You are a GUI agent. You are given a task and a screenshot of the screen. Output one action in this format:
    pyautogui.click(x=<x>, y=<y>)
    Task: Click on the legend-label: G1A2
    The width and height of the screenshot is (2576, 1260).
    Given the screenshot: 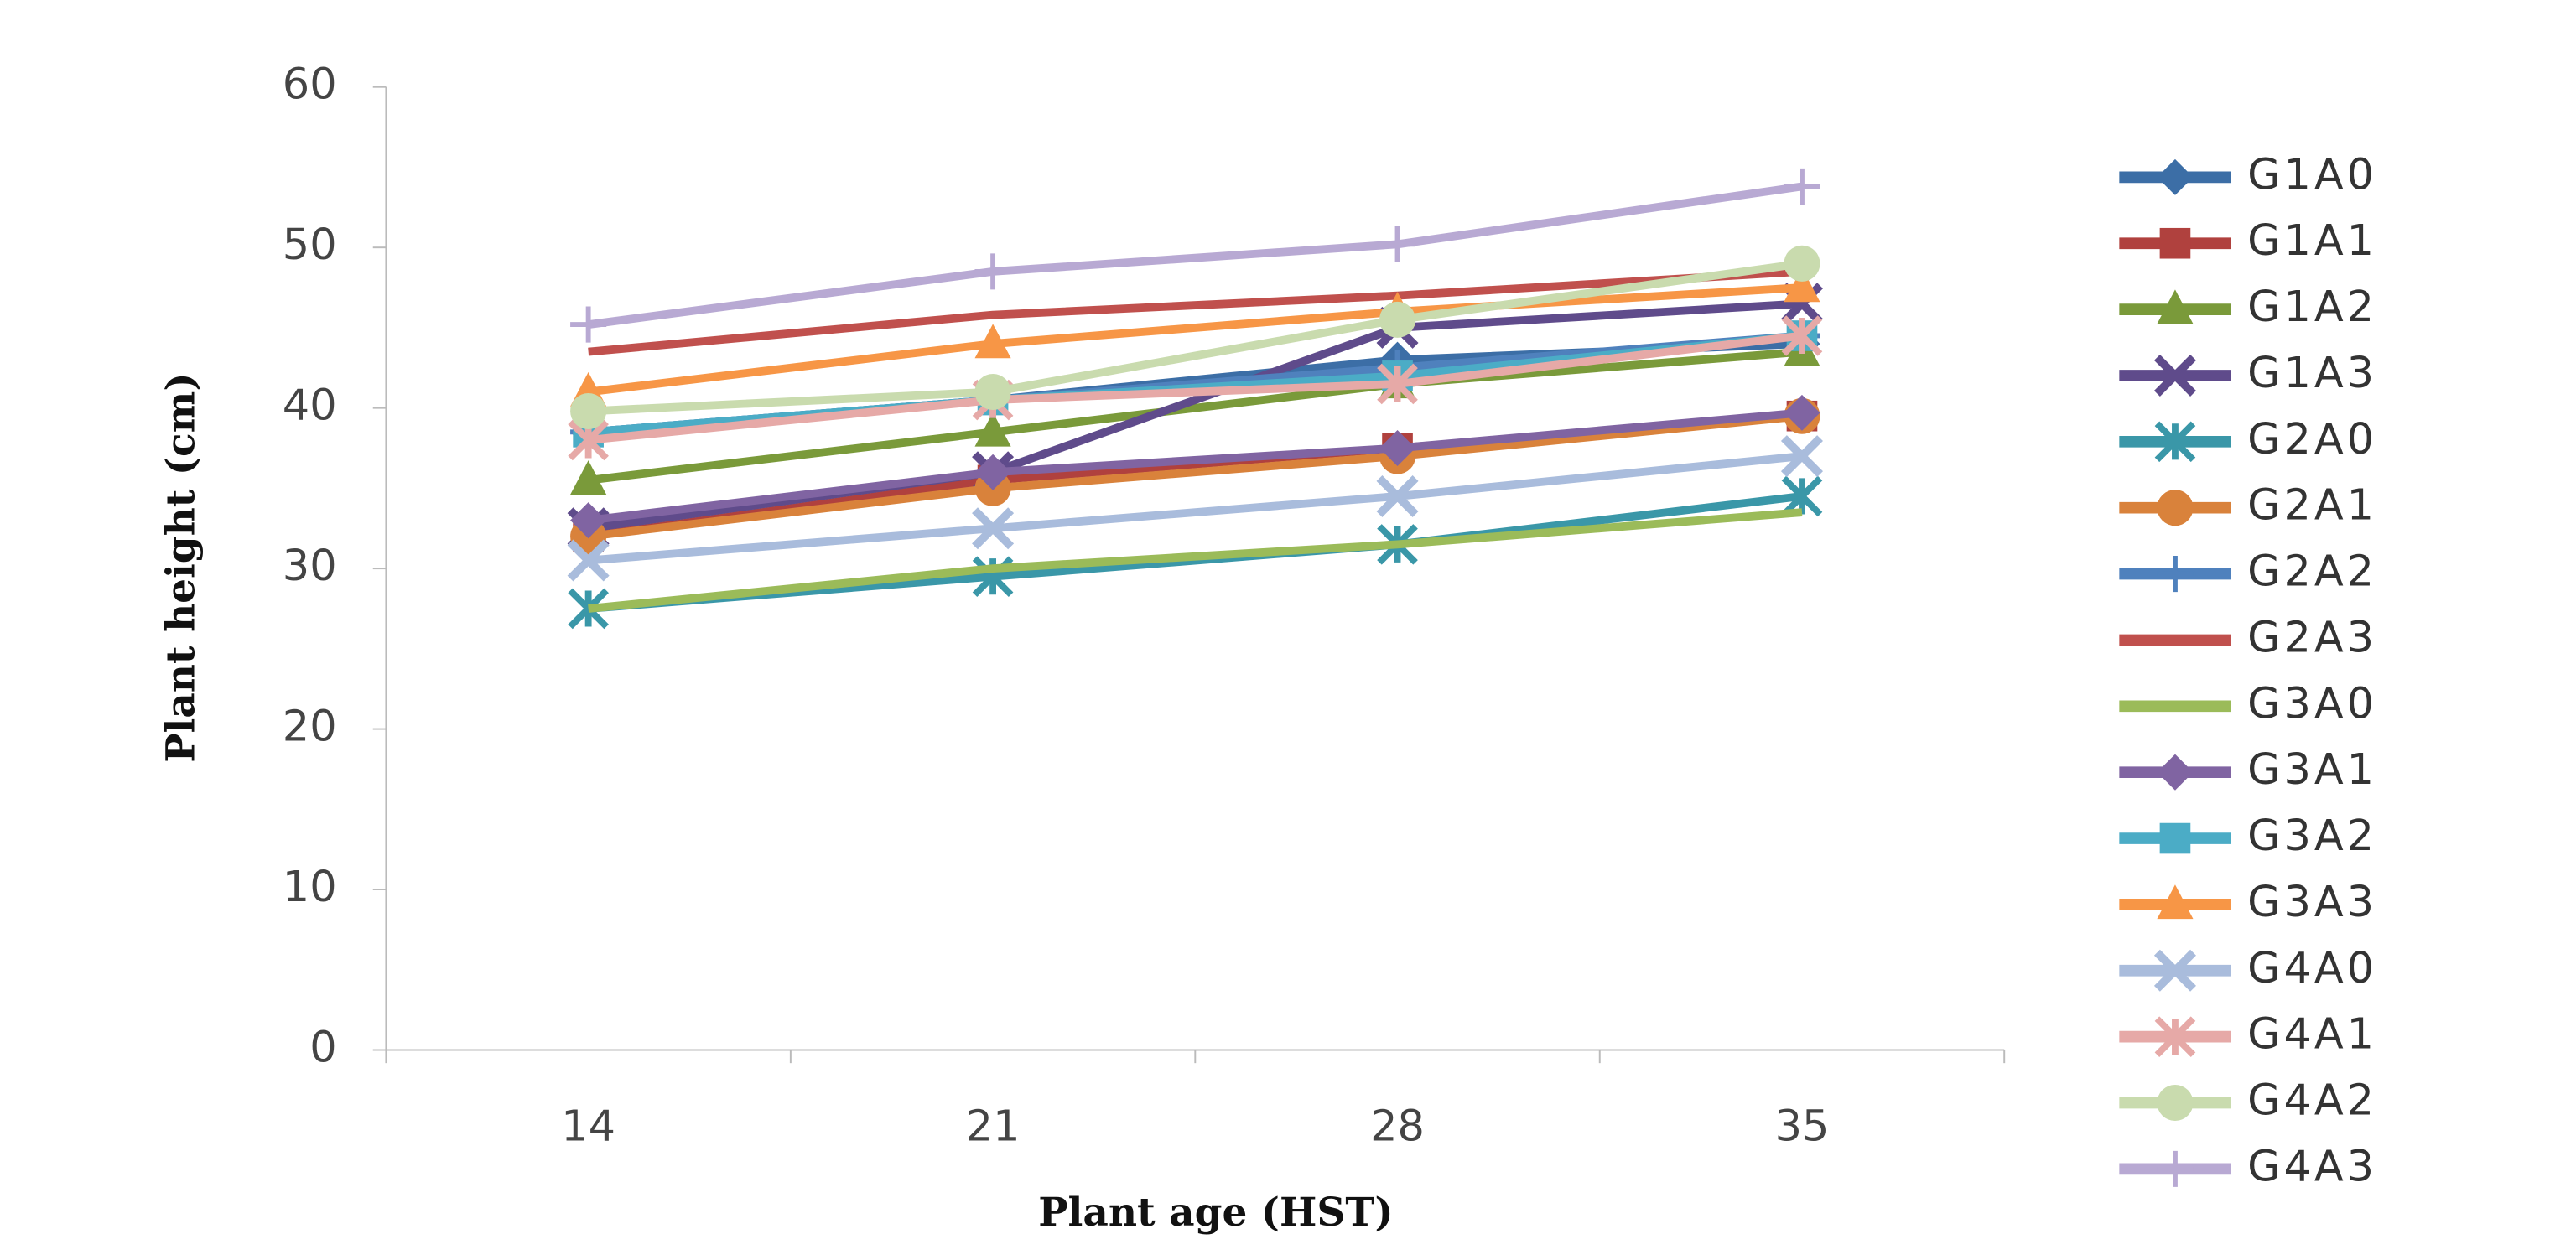 What is the action you would take?
    pyautogui.click(x=2312, y=307)
    